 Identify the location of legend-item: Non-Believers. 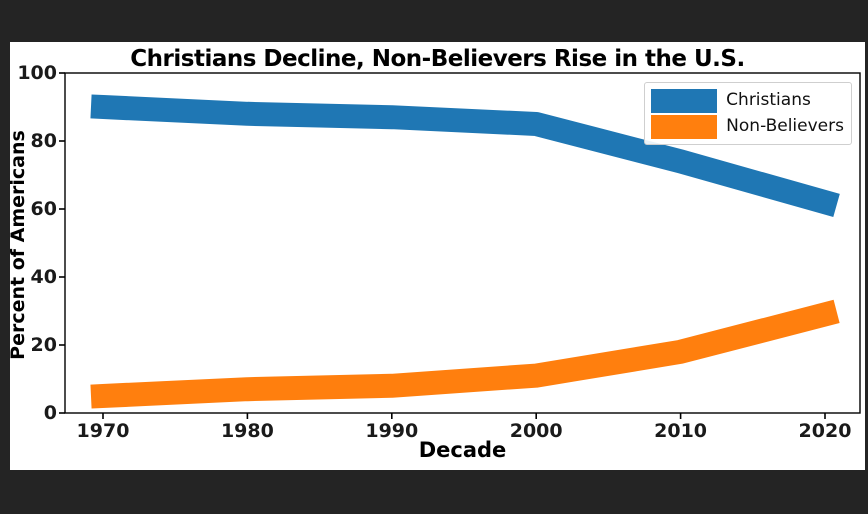
(747, 126).